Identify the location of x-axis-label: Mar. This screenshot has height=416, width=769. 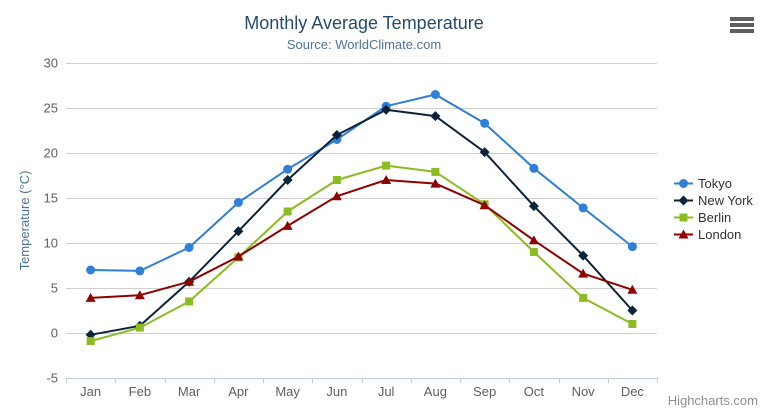
(189, 391).